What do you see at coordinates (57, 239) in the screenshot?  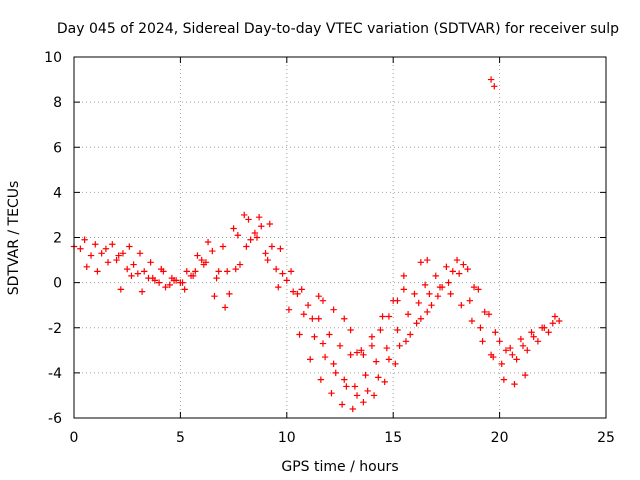 I see `y-tick-label: 2` at bounding box center [57, 239].